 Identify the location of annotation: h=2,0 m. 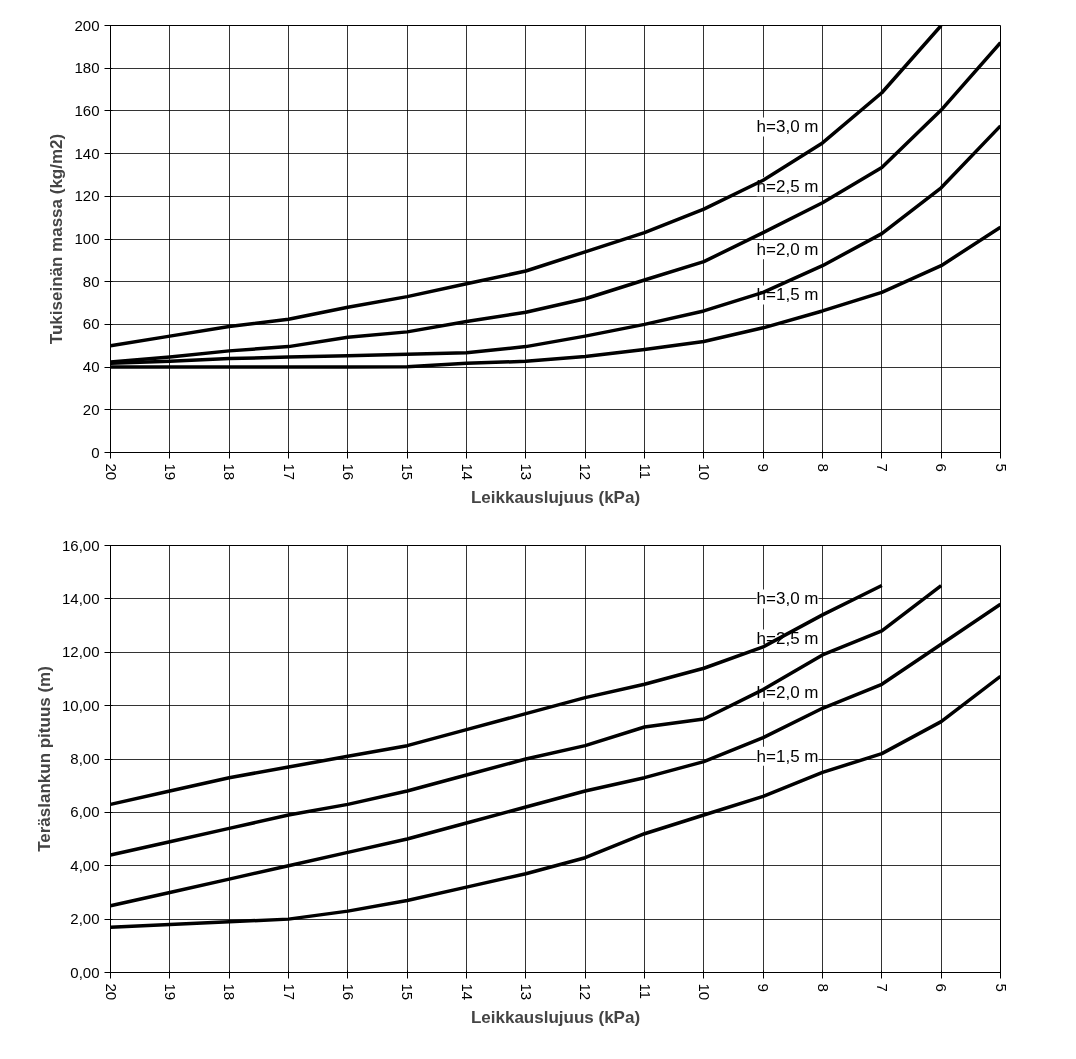
(787, 250).